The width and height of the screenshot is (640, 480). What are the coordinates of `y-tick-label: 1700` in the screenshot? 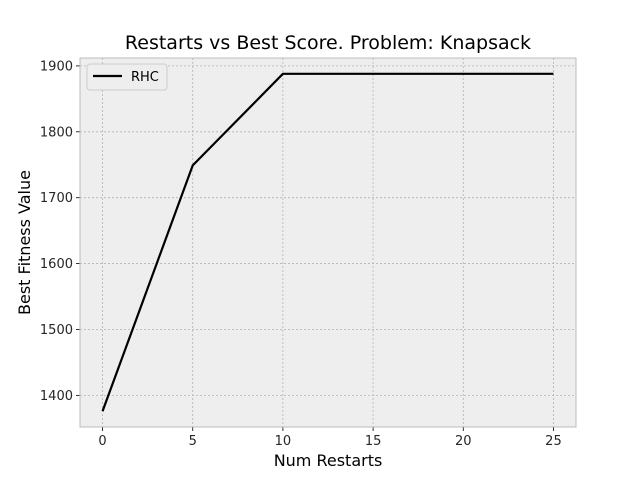 It's located at (56, 198).